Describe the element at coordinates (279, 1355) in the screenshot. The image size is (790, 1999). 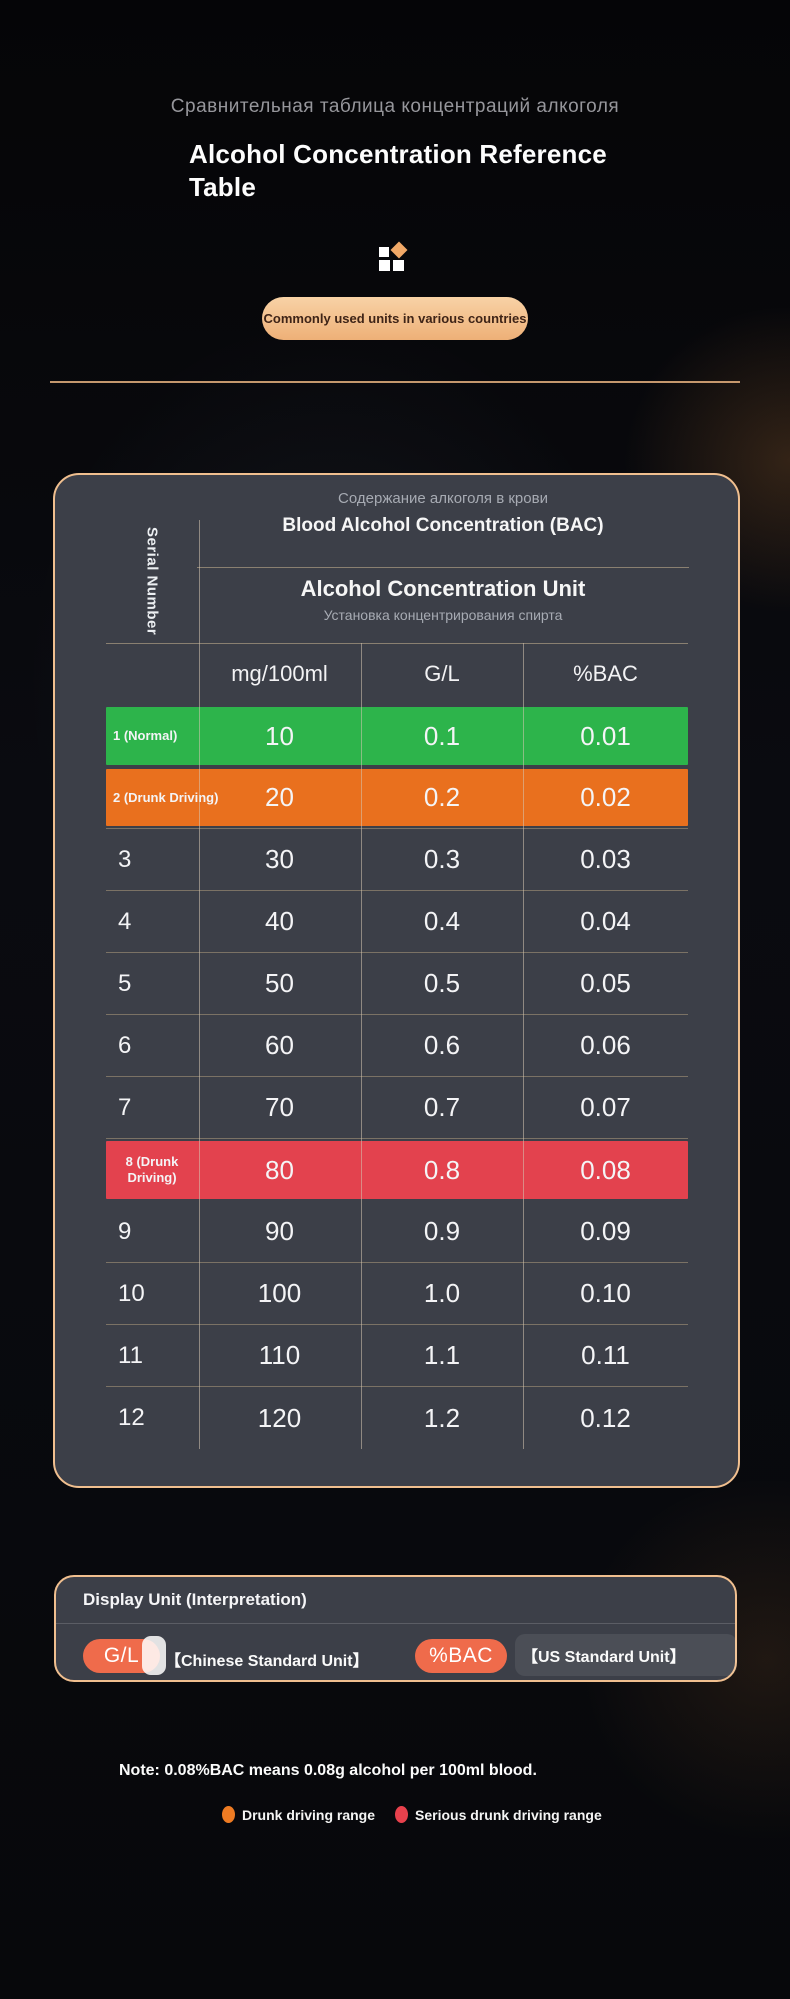
I see `row-mg-value: 110` at that location.